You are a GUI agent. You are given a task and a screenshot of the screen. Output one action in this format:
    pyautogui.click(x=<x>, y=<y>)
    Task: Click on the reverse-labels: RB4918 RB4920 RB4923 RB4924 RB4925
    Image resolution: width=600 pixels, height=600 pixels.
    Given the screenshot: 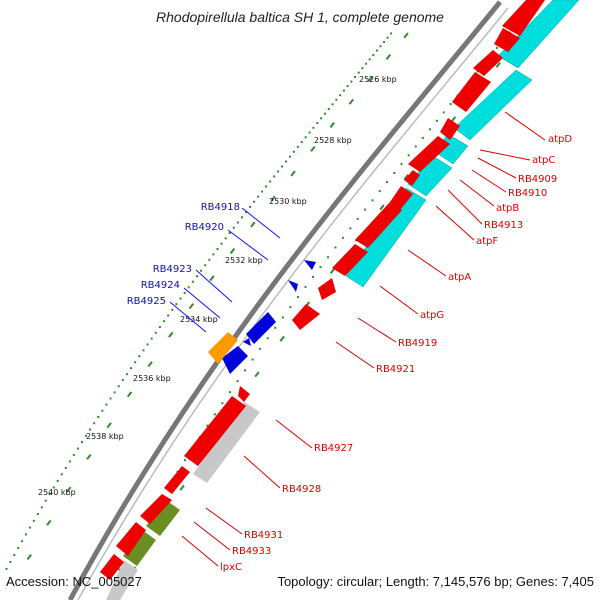 What is the action you would take?
    pyautogui.click(x=183, y=254)
    